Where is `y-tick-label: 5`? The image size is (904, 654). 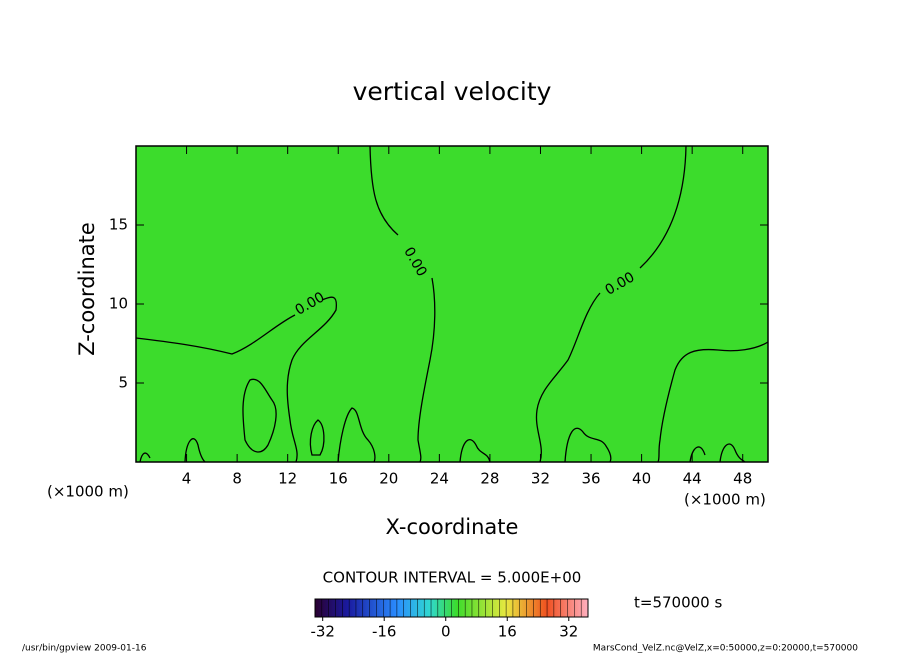
y-tick-label: 5 is located at coordinates (123, 383).